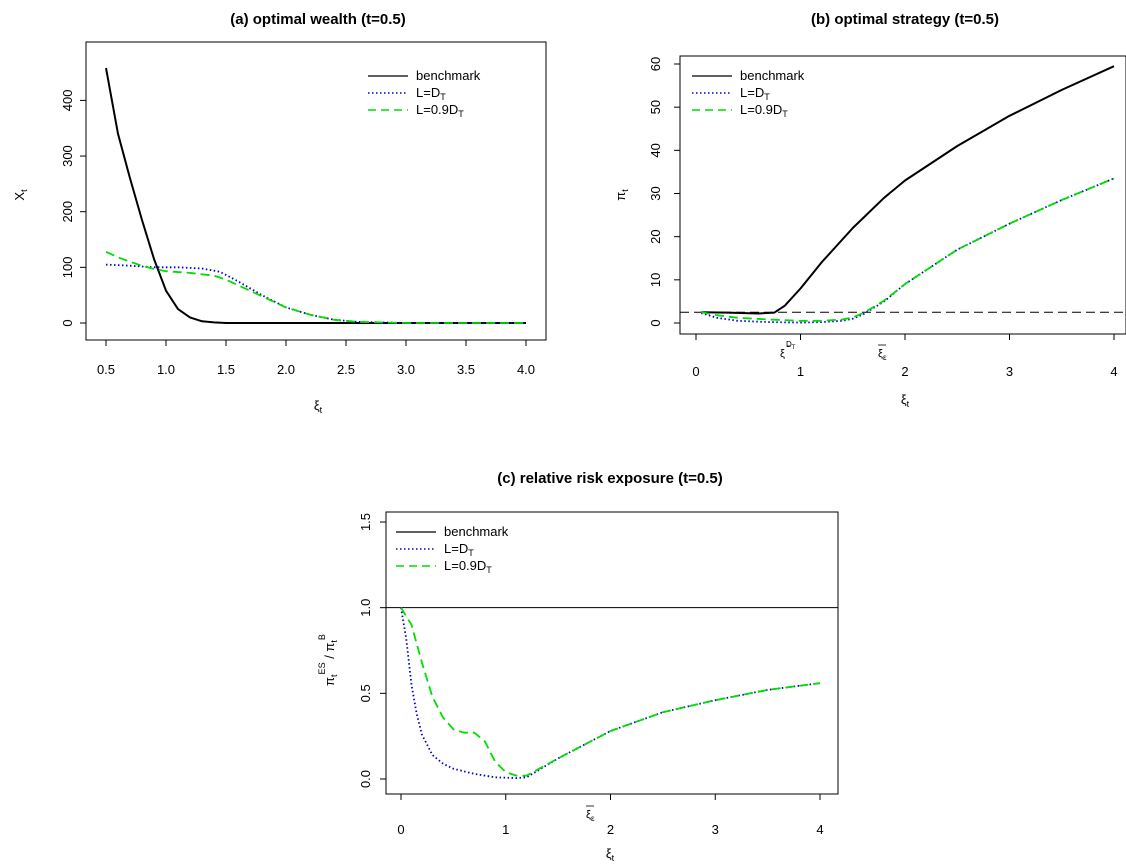 The width and height of the screenshot is (1126, 865). I want to click on y-tick-label: 1.5, so click(365, 522).